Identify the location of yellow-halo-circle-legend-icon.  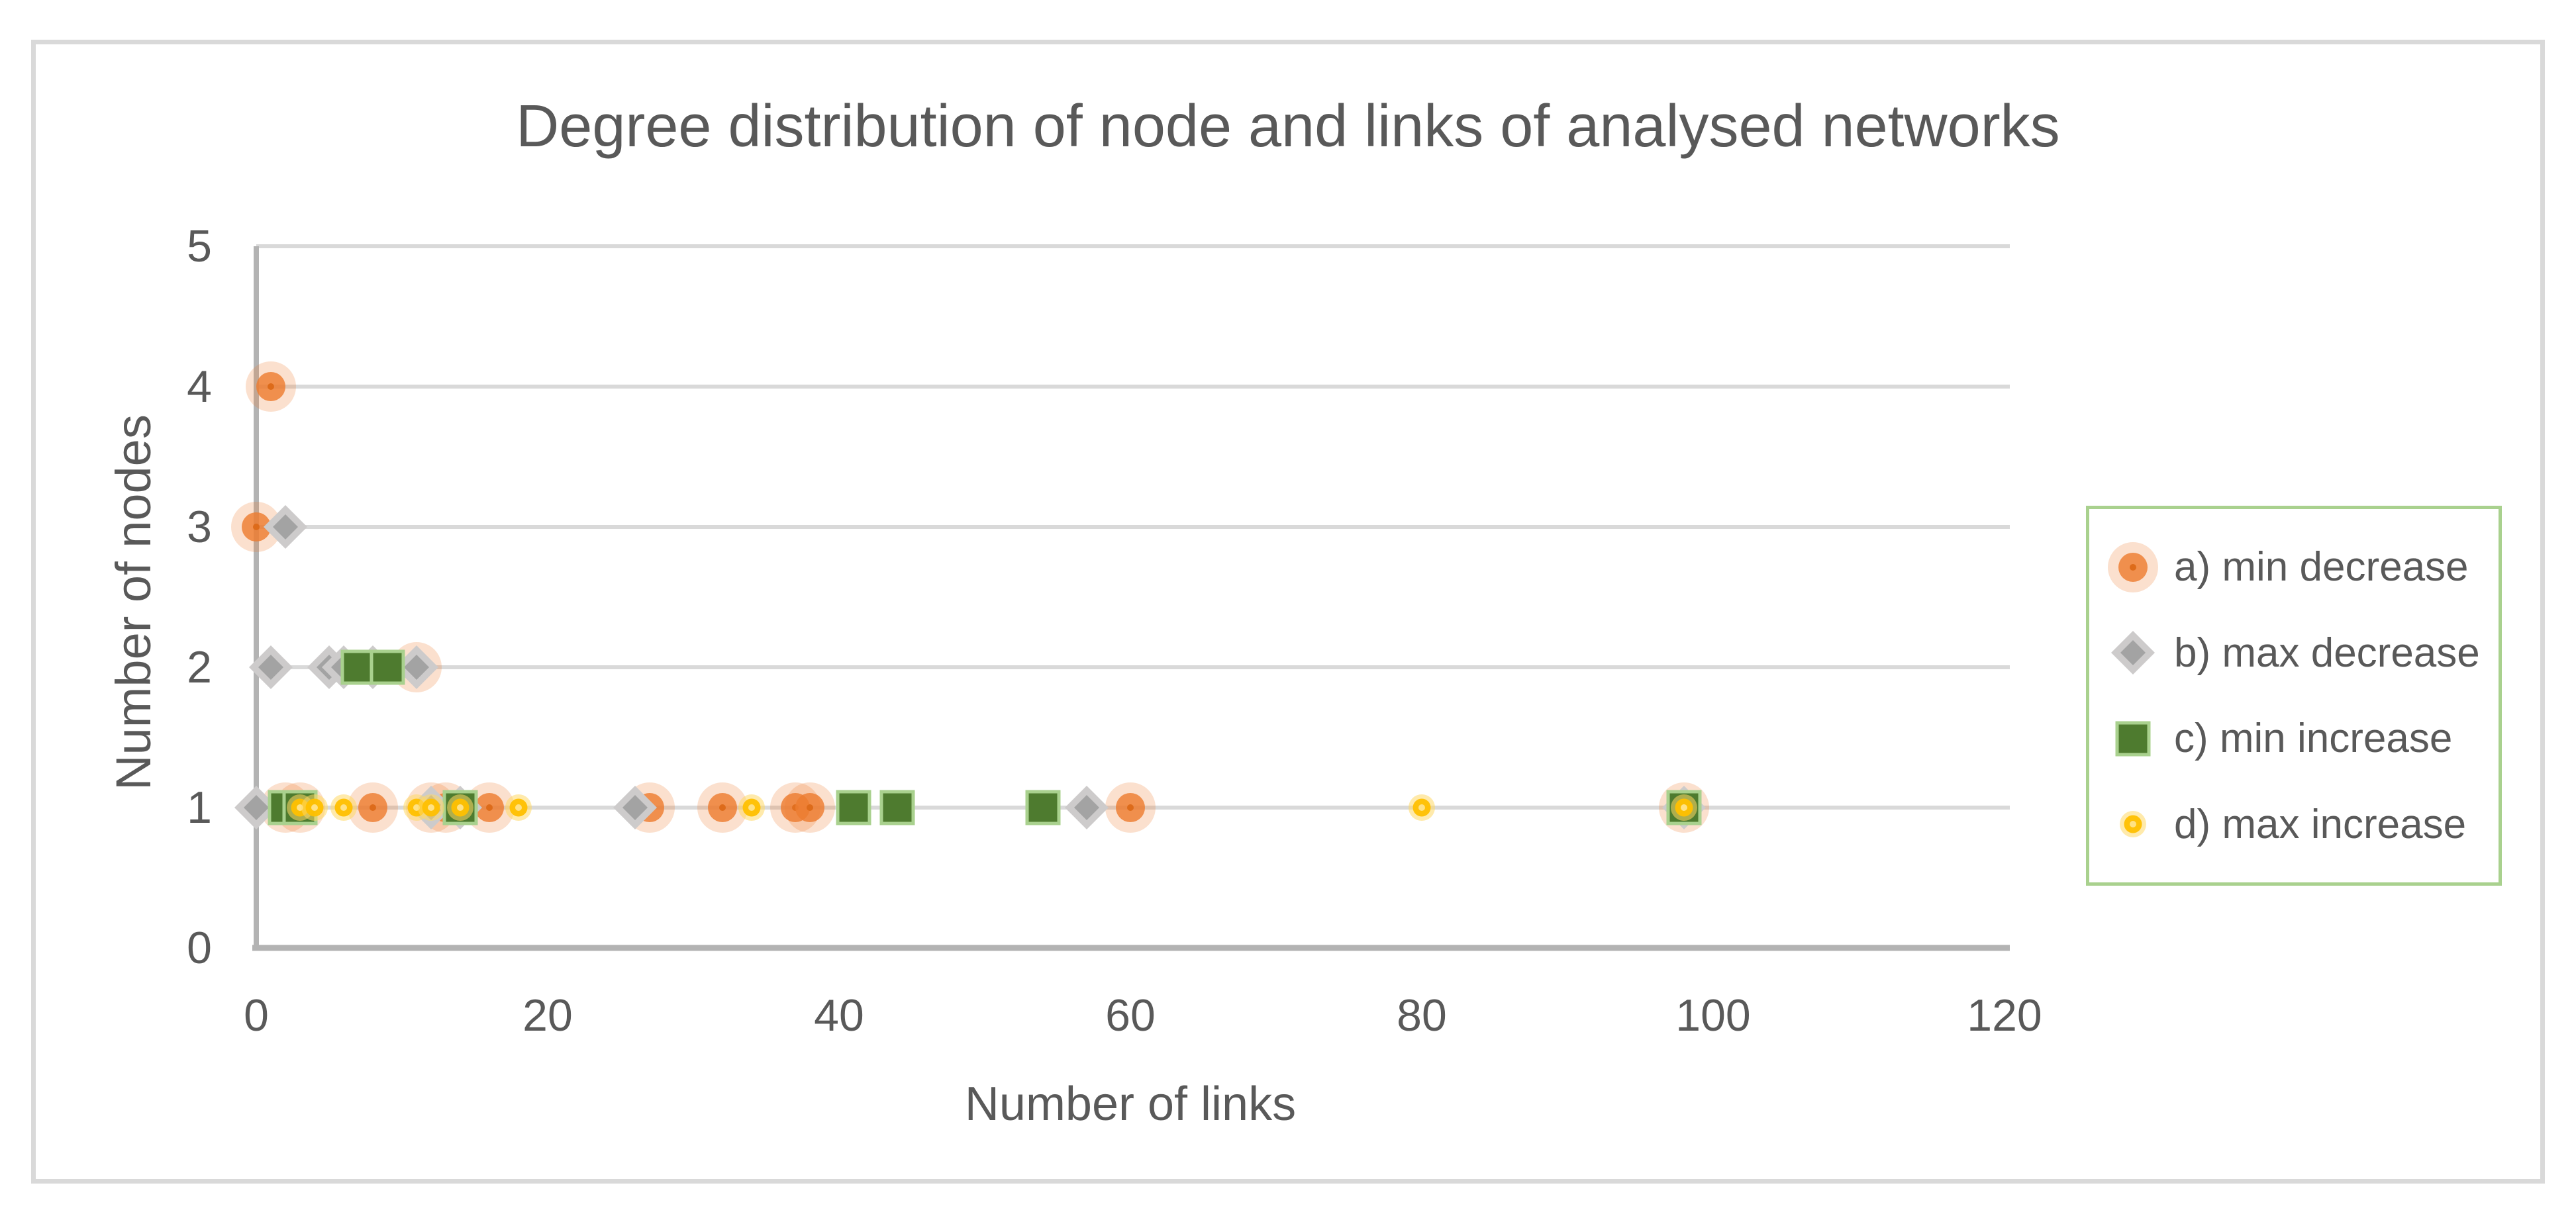
(2133, 824).